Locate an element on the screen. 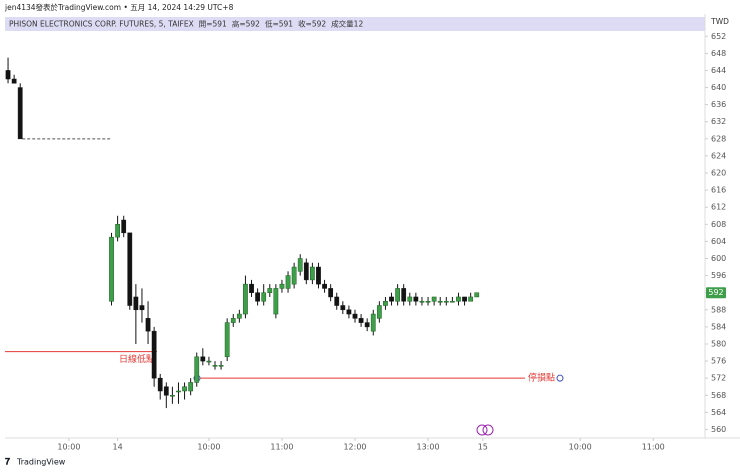 This screenshot has width=740, height=472. y-tick-label: 632 is located at coordinates (718, 121).